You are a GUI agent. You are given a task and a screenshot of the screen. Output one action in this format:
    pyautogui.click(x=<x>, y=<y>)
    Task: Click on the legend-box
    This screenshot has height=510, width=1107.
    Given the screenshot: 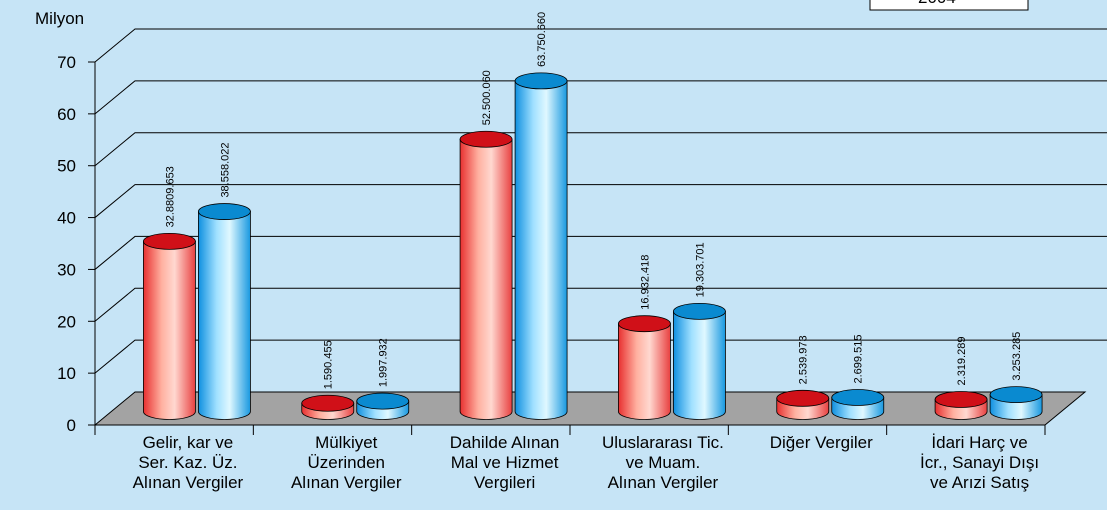 What is the action you would take?
    pyautogui.click(x=949, y=5)
    